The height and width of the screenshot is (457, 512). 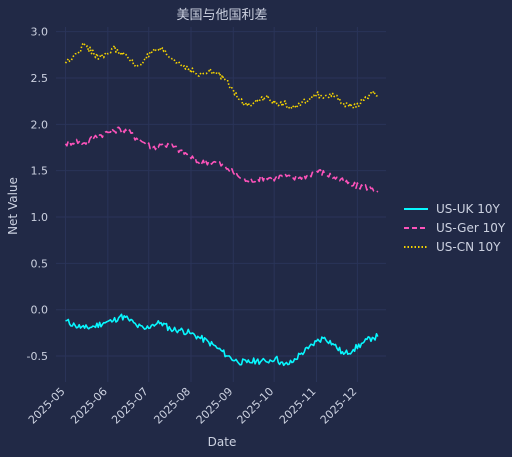 What do you see at coordinates (471, 228) in the screenshot?
I see `legend-label: US-Ger 10Y` at bounding box center [471, 228].